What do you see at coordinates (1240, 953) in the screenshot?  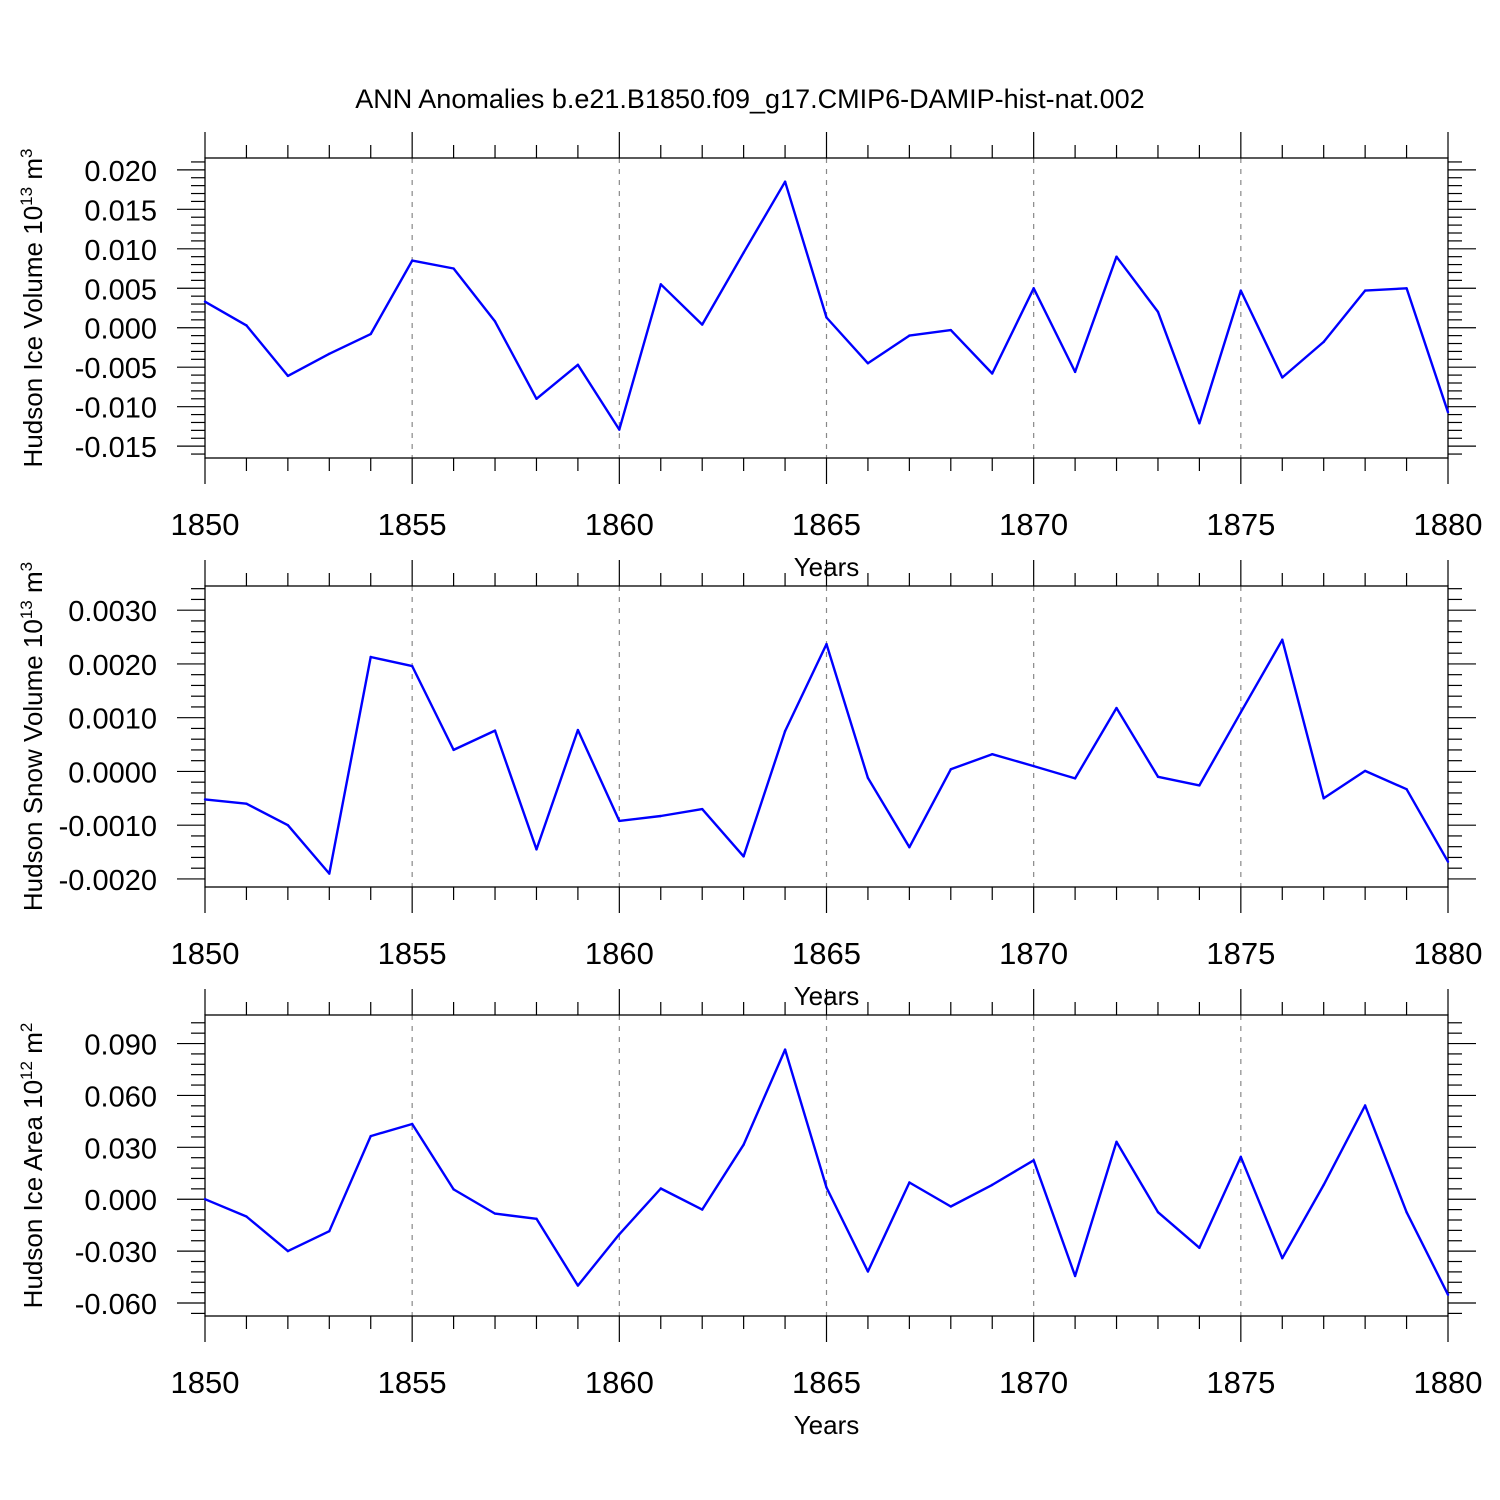 I see `x-tick-label: 1875` at bounding box center [1240, 953].